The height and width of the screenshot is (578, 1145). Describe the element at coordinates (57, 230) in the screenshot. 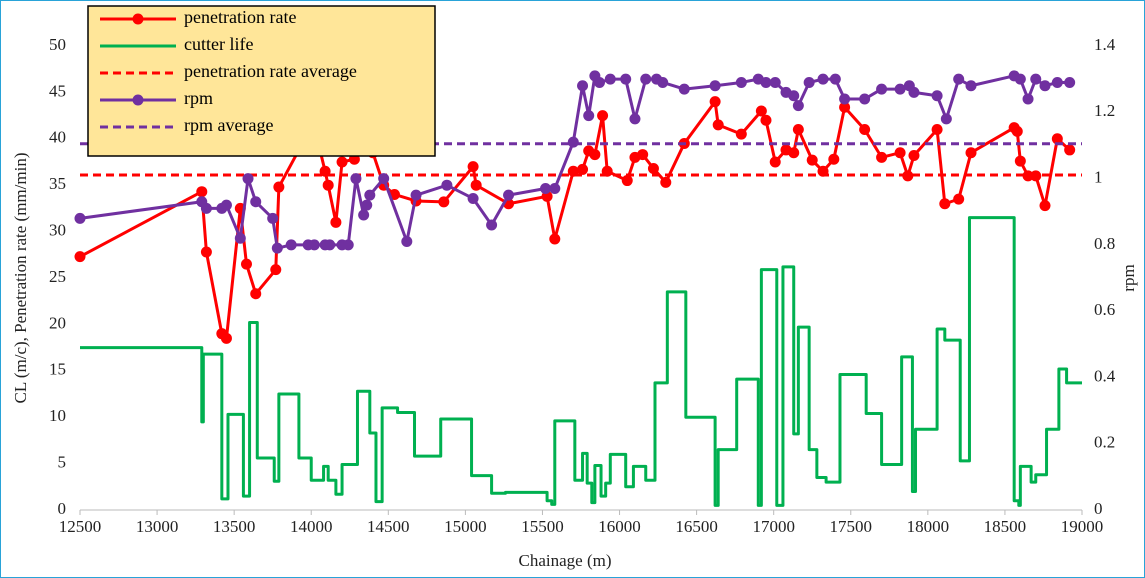

I see `y-tick-label: 30` at that location.